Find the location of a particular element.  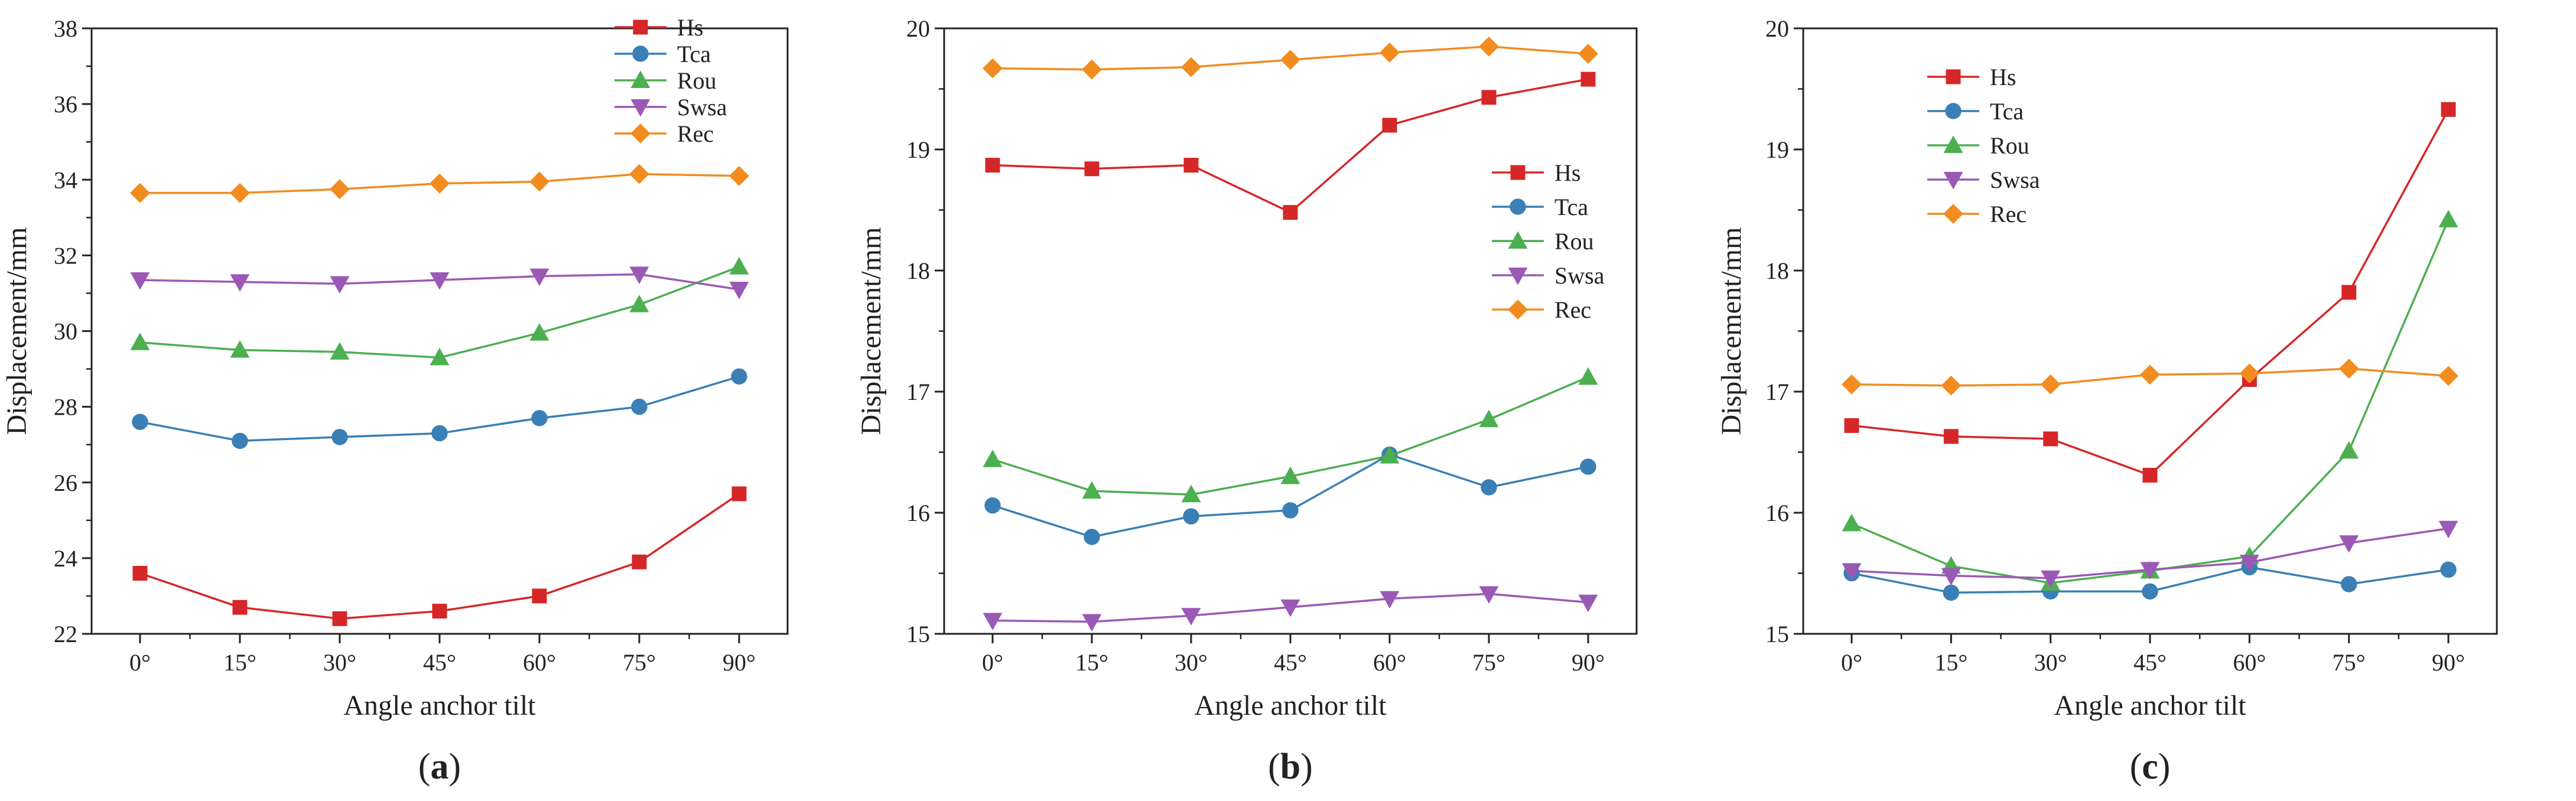

y-tick-label: 22 is located at coordinates (65, 634).